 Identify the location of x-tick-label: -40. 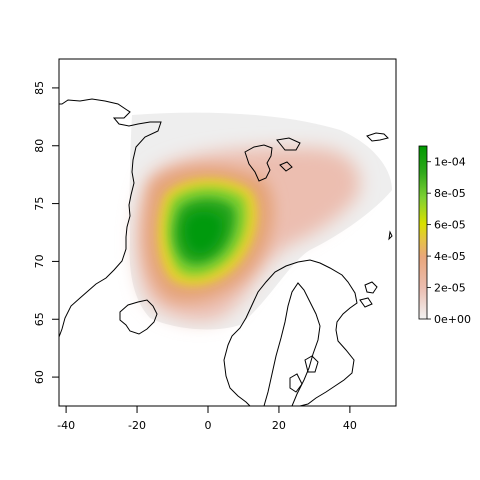
(66, 425).